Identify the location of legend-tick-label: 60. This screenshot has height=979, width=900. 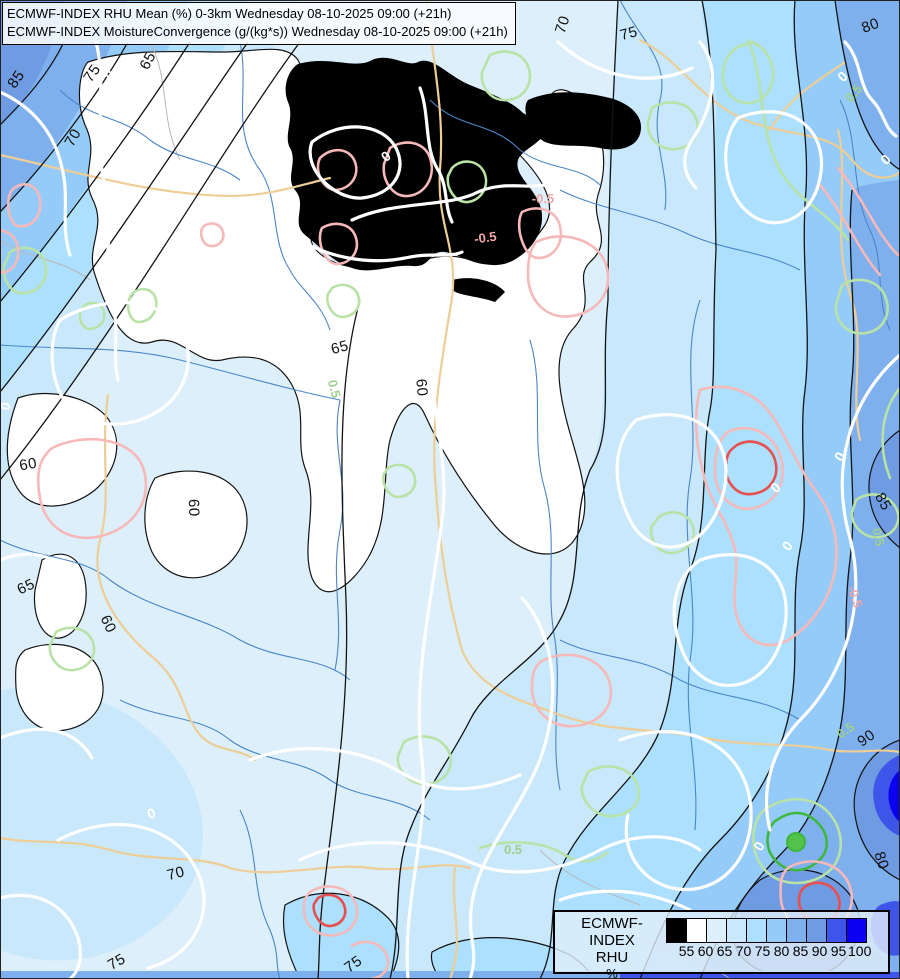
(705, 951).